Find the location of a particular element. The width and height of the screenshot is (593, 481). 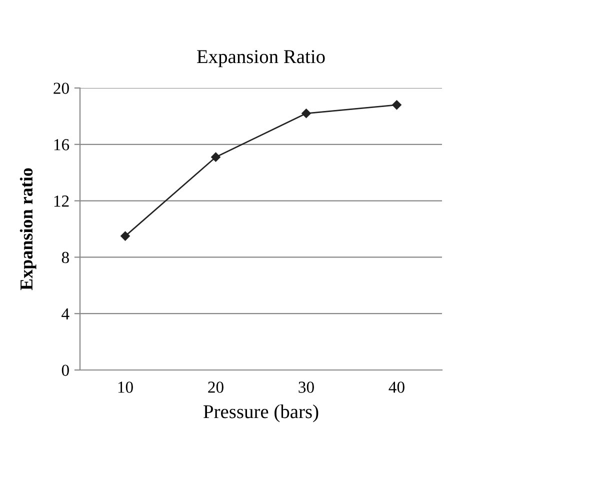

x-tick-label: 30 is located at coordinates (306, 387).